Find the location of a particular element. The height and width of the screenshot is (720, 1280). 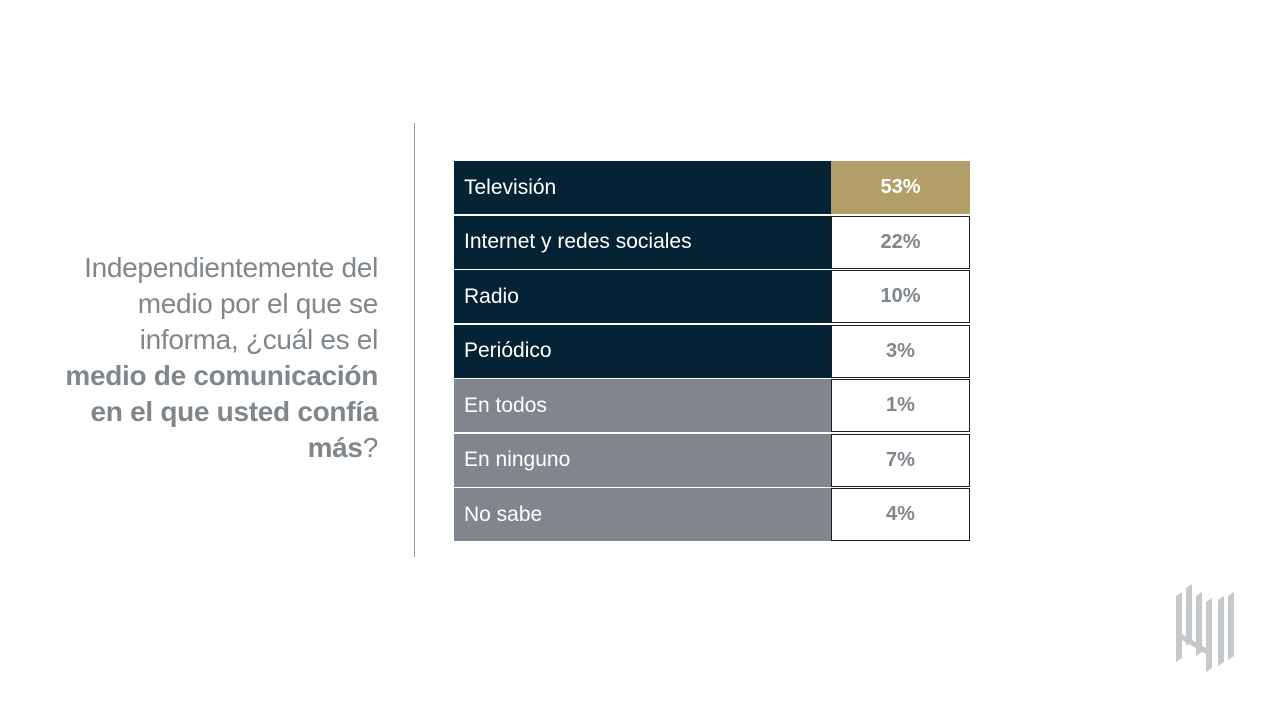

brand-logo-icon is located at coordinates (1205, 628).